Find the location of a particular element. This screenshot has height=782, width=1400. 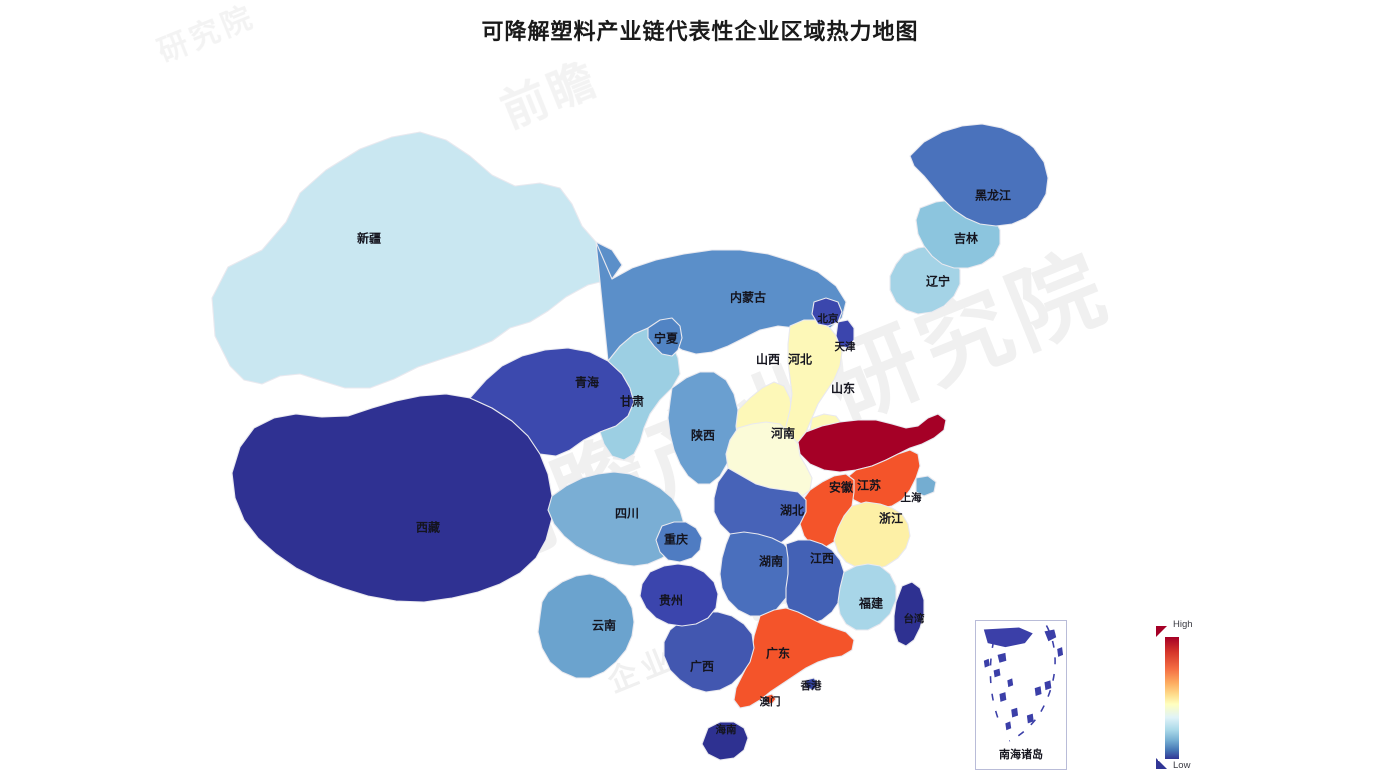

province-重庆 is located at coordinates (679, 542).